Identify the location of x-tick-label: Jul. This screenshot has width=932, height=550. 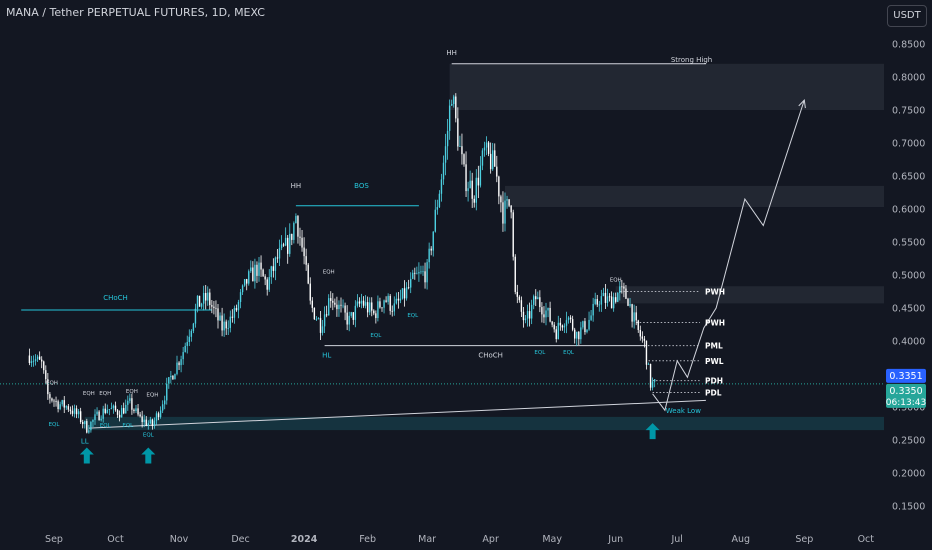
(676, 539).